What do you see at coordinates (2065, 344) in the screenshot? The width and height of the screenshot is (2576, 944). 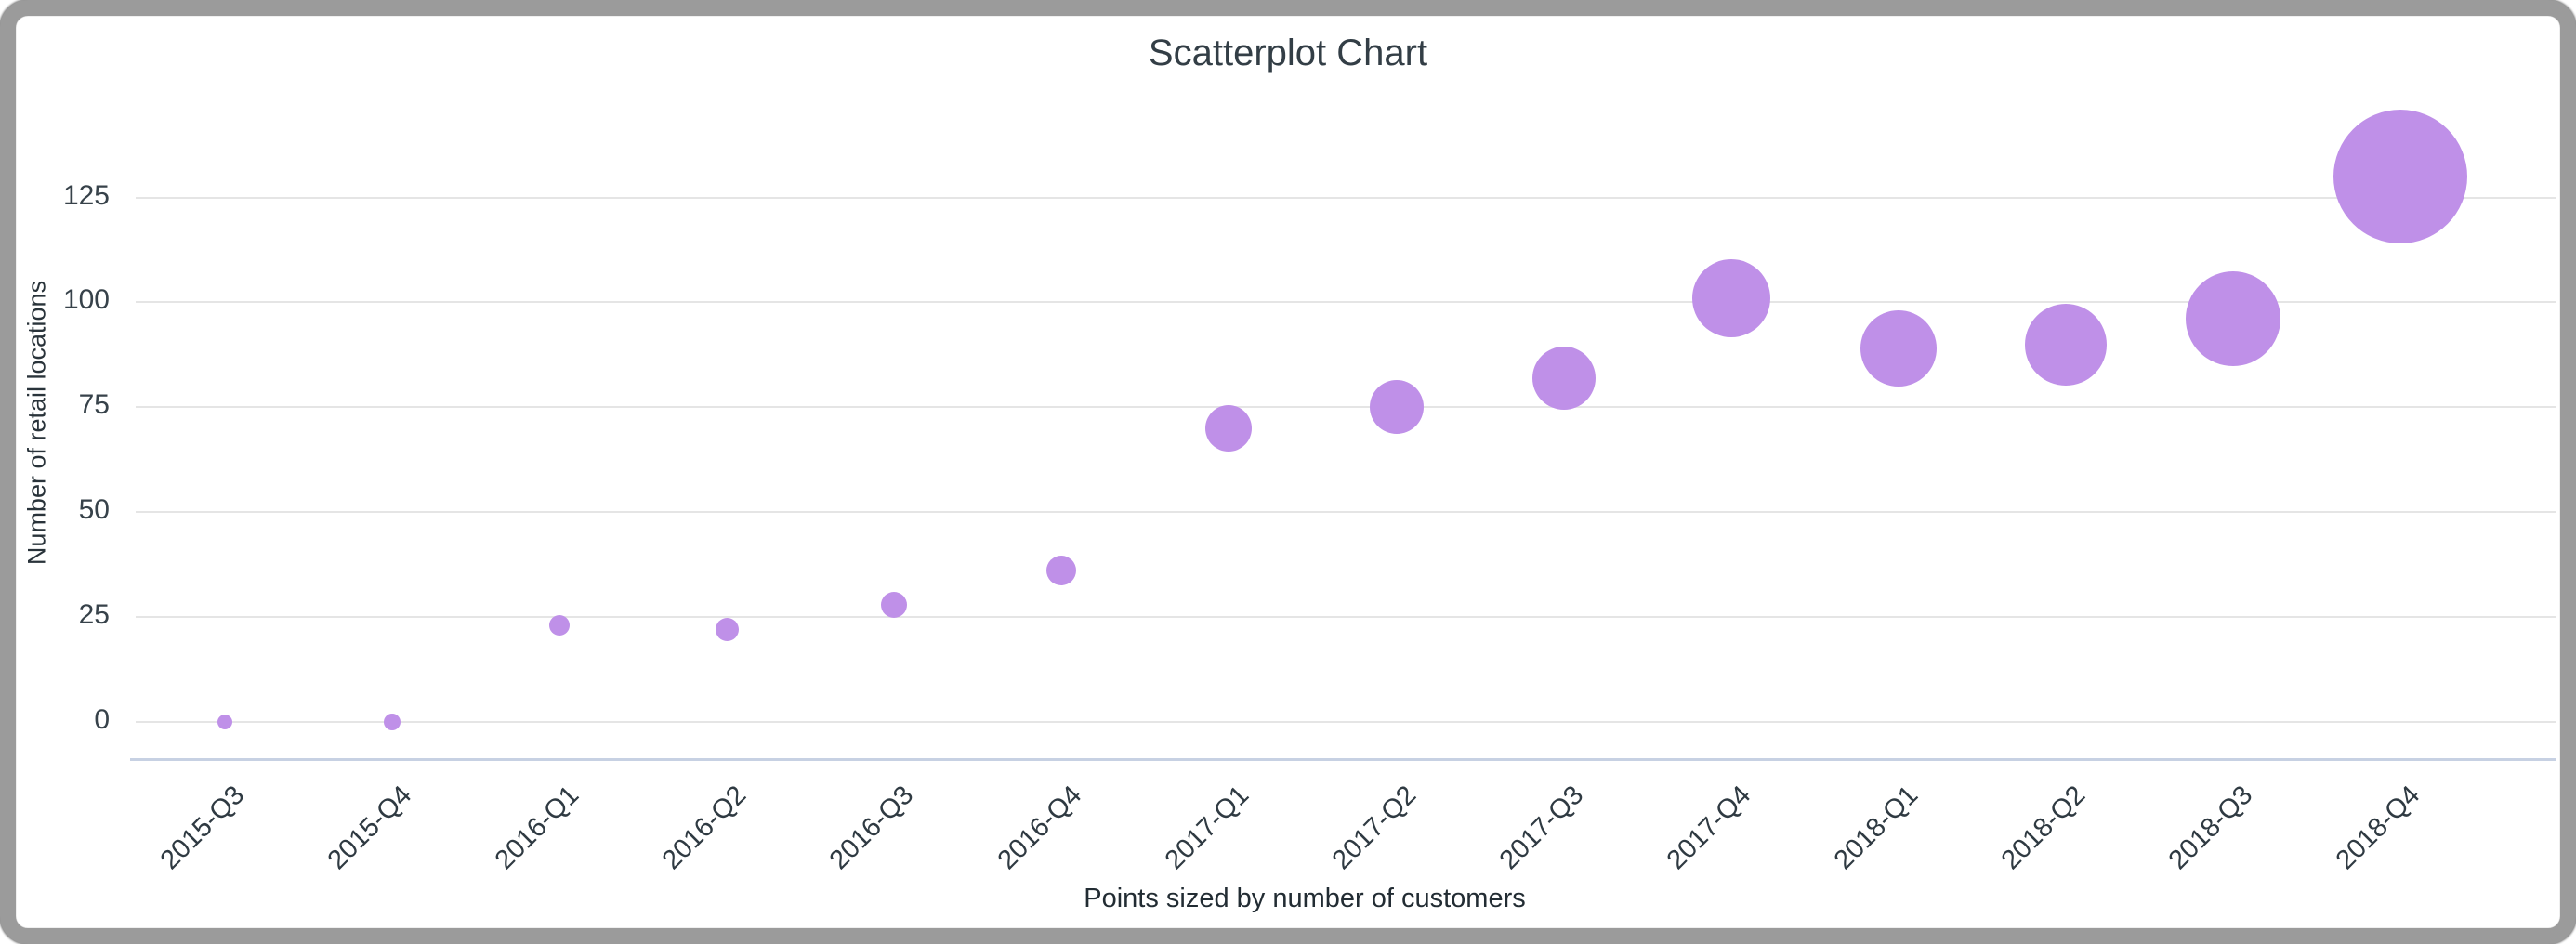 I see `data-point-2018-Q2` at bounding box center [2065, 344].